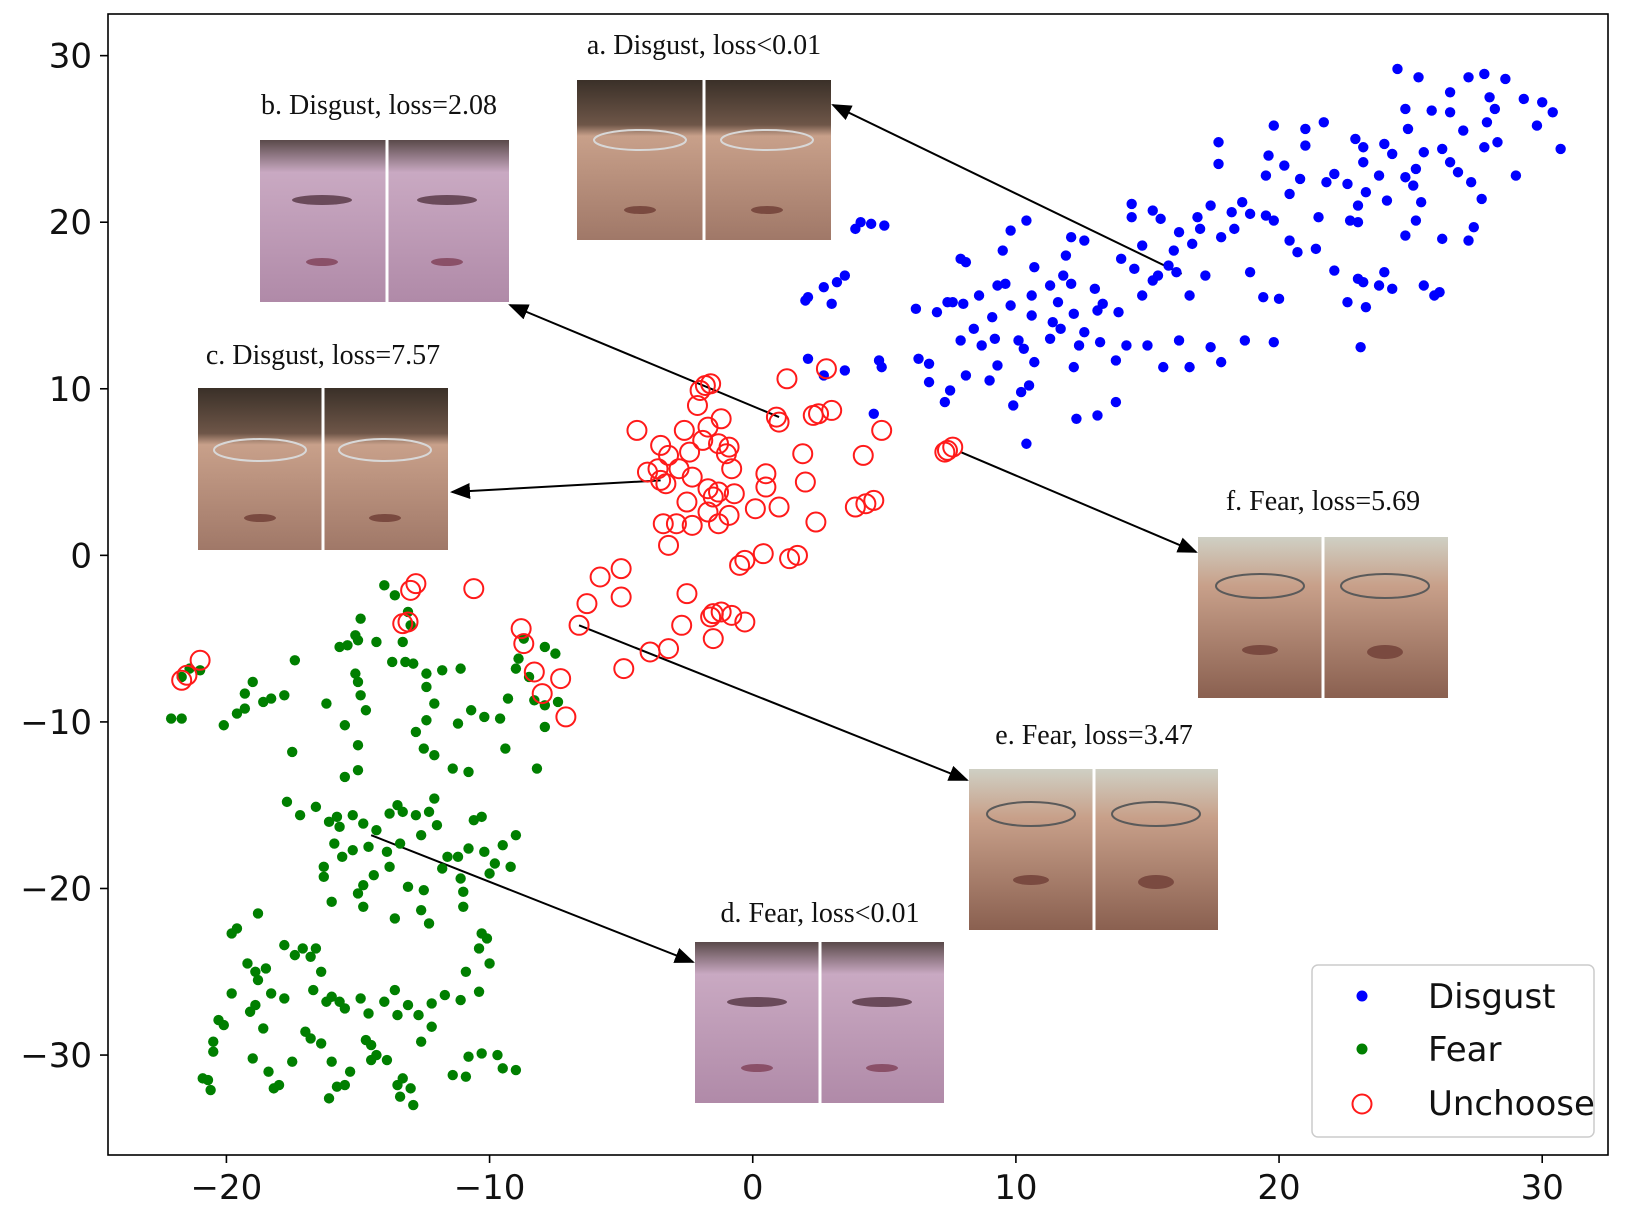  I want to click on legend-fear-marker, so click(1362, 1049).